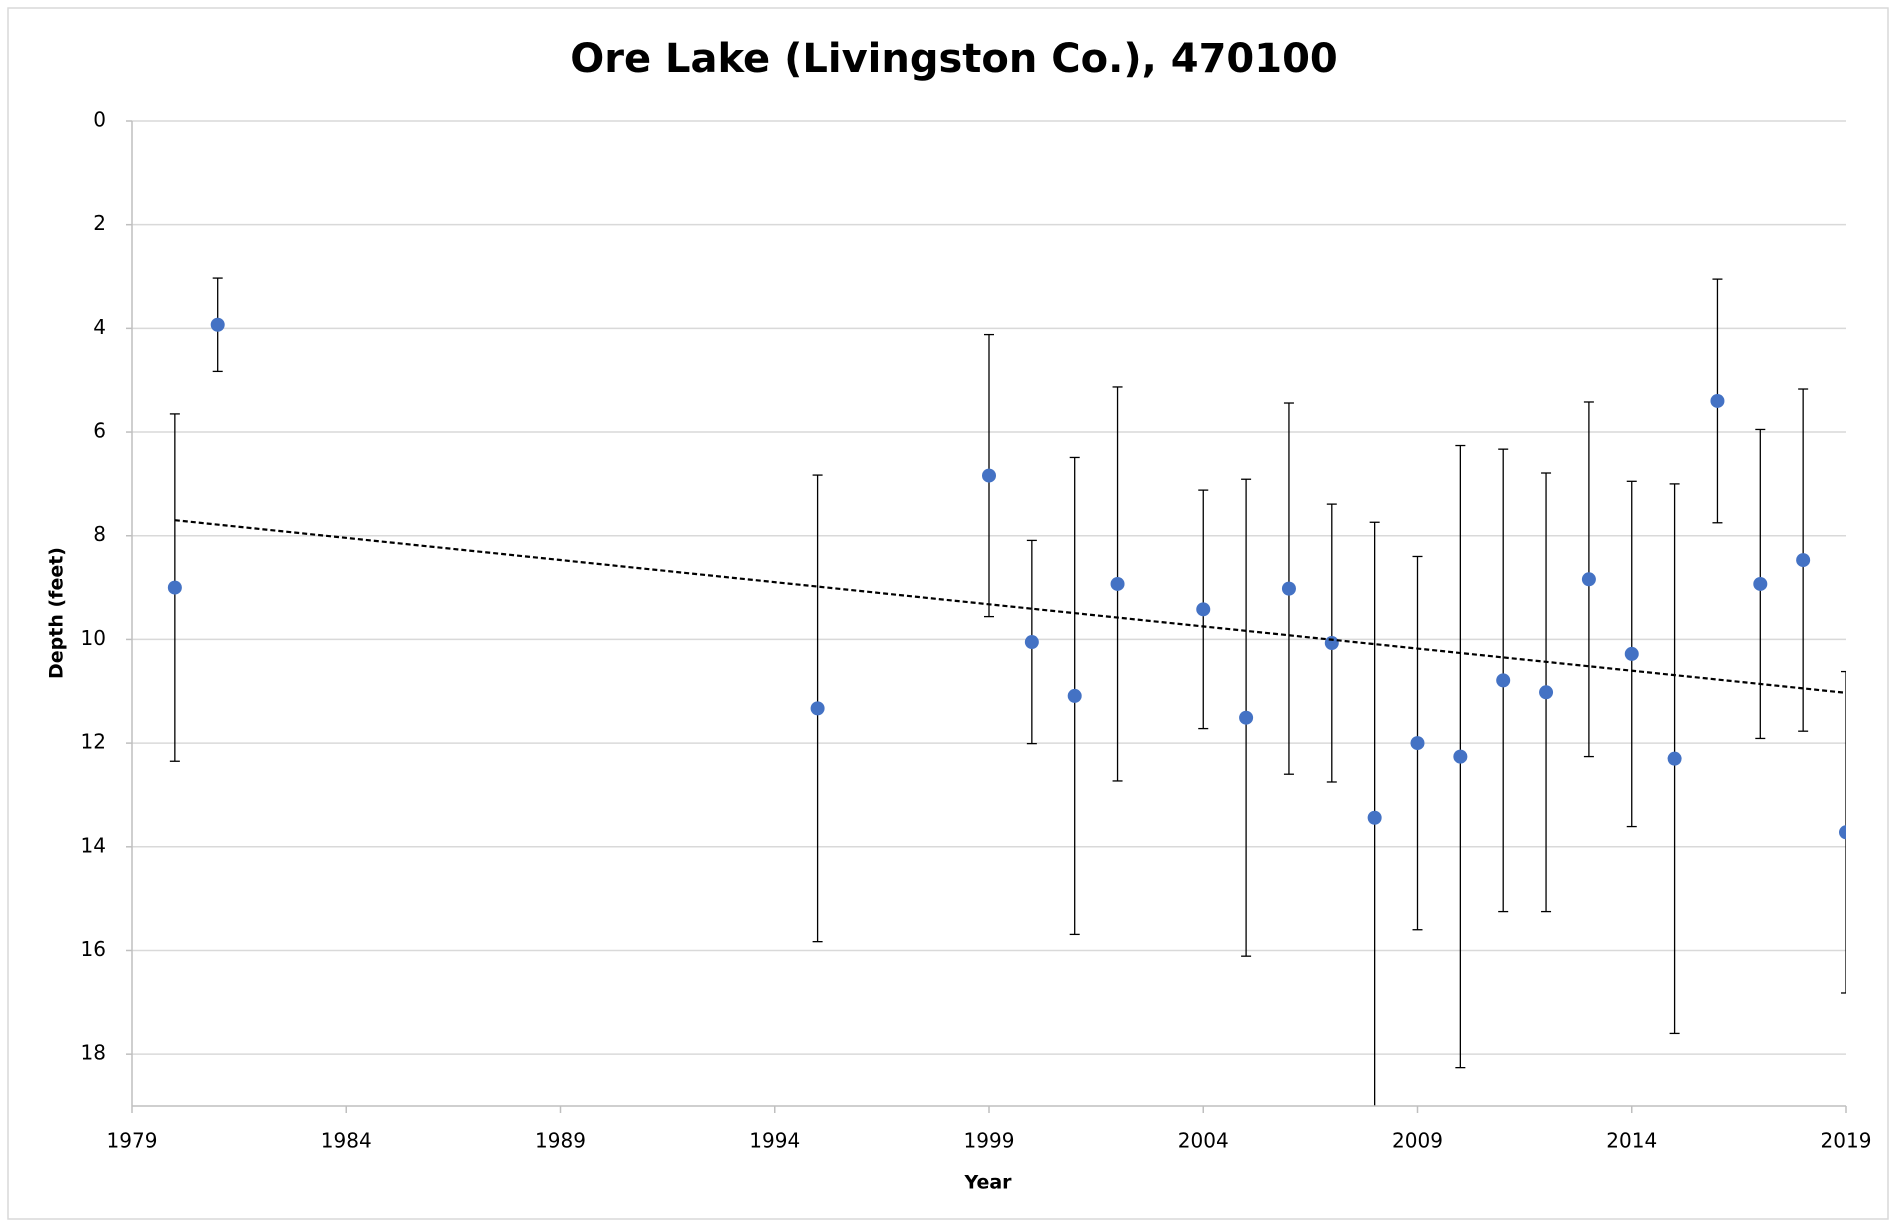 The image size is (1896, 1227). Describe the element at coordinates (93, 1053) in the screenshot. I see `y-tick-label: 18` at that location.